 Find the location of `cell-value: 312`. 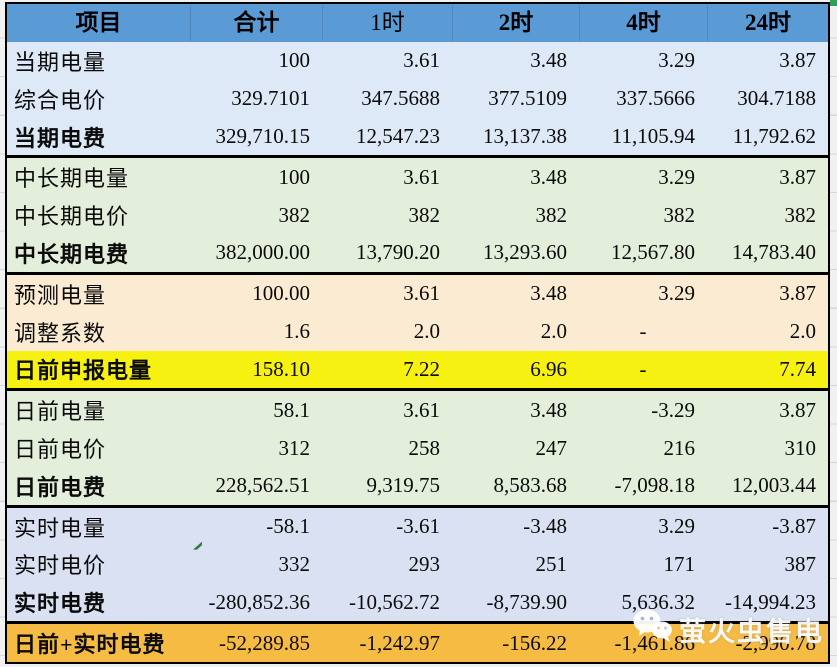

cell-value: 312 is located at coordinates (294, 447).